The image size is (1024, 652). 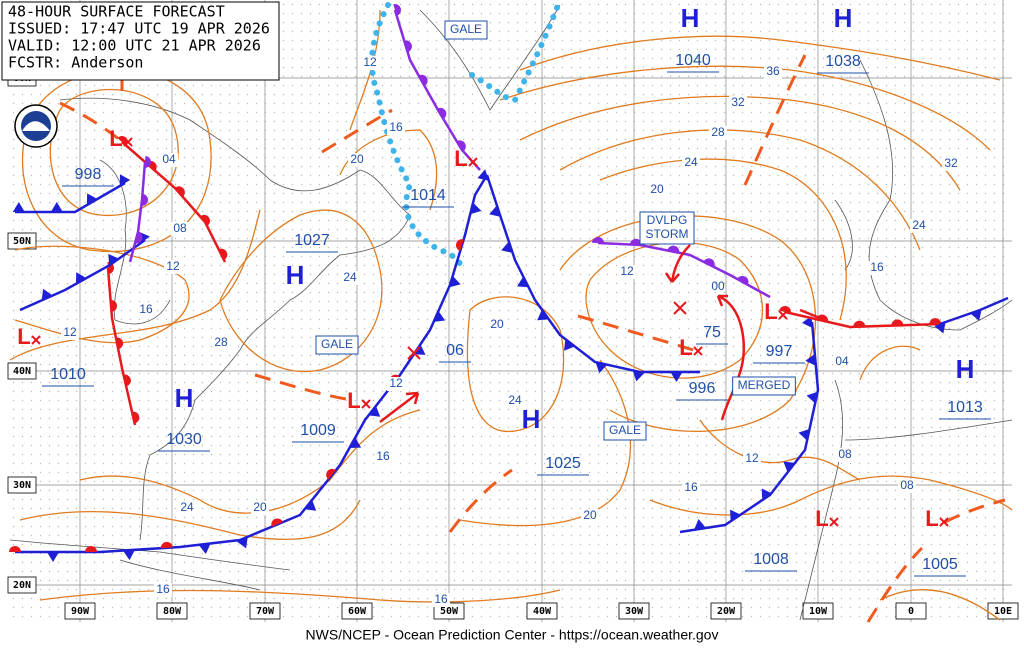 What do you see at coordinates (22, 371) in the screenshot?
I see `lat-label: 40N` at bounding box center [22, 371].